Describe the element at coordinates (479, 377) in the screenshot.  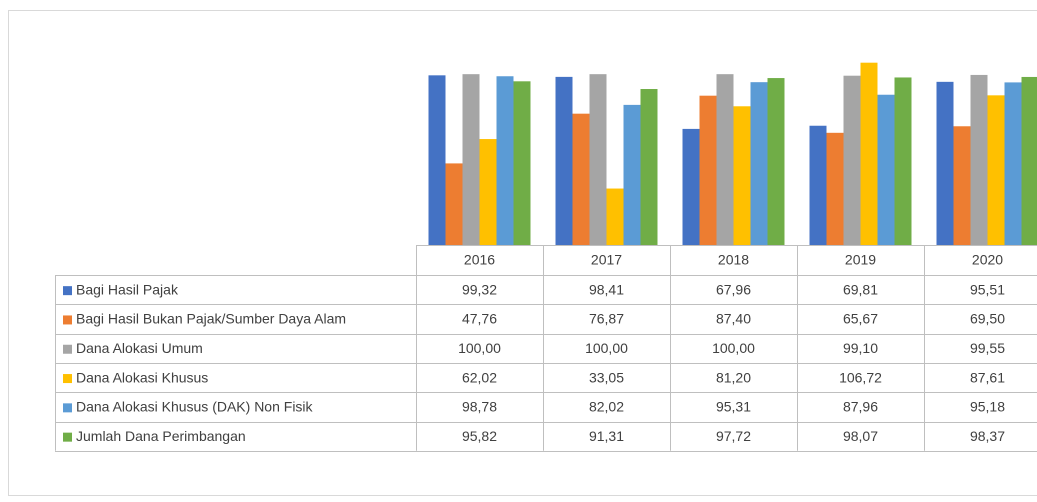
I see `table-value: 62,02` at that location.